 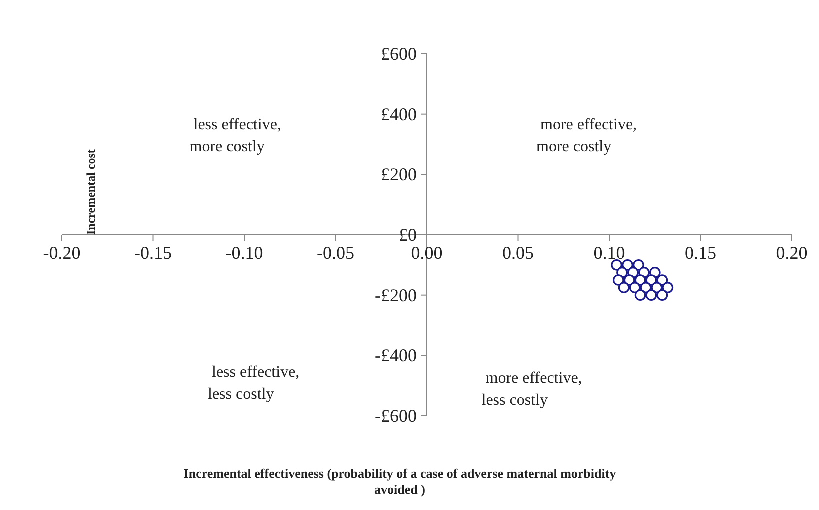 What do you see at coordinates (400, 481) in the screenshot?
I see `x-axis-title: Incremental effectiveness (probability of a case of adverse maternal morbidity avoided )` at bounding box center [400, 481].